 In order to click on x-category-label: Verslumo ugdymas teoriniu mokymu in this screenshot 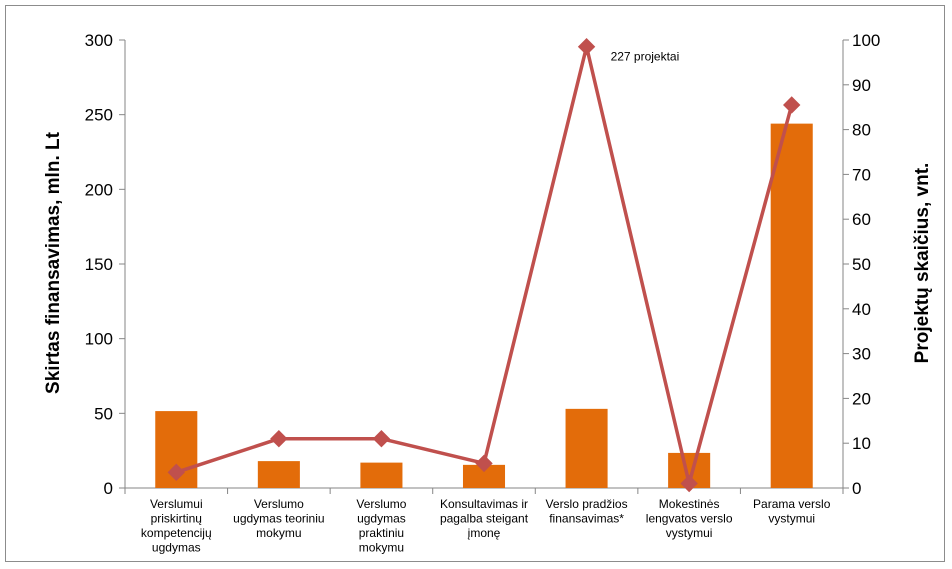, I will do `click(278, 518)`.